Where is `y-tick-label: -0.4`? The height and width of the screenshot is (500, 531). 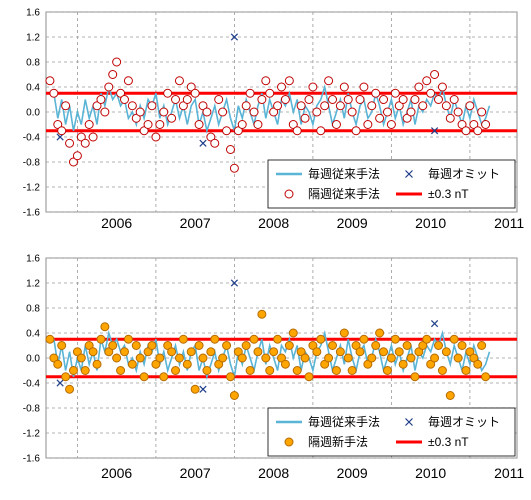 y-tick-label: -0.4 is located at coordinates (32, 384).